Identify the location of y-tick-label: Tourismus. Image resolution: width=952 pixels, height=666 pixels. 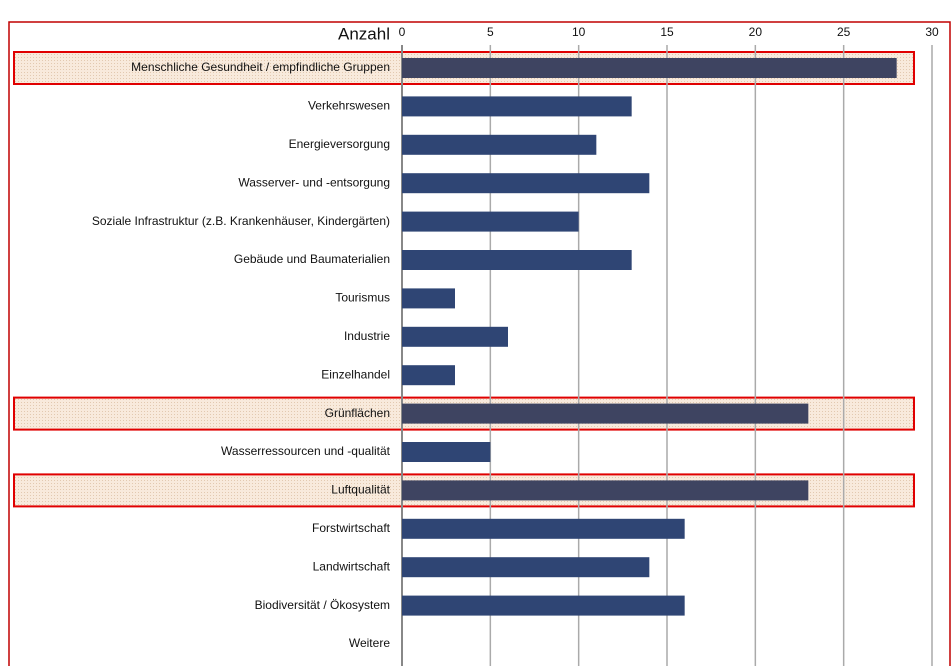
(362, 298).